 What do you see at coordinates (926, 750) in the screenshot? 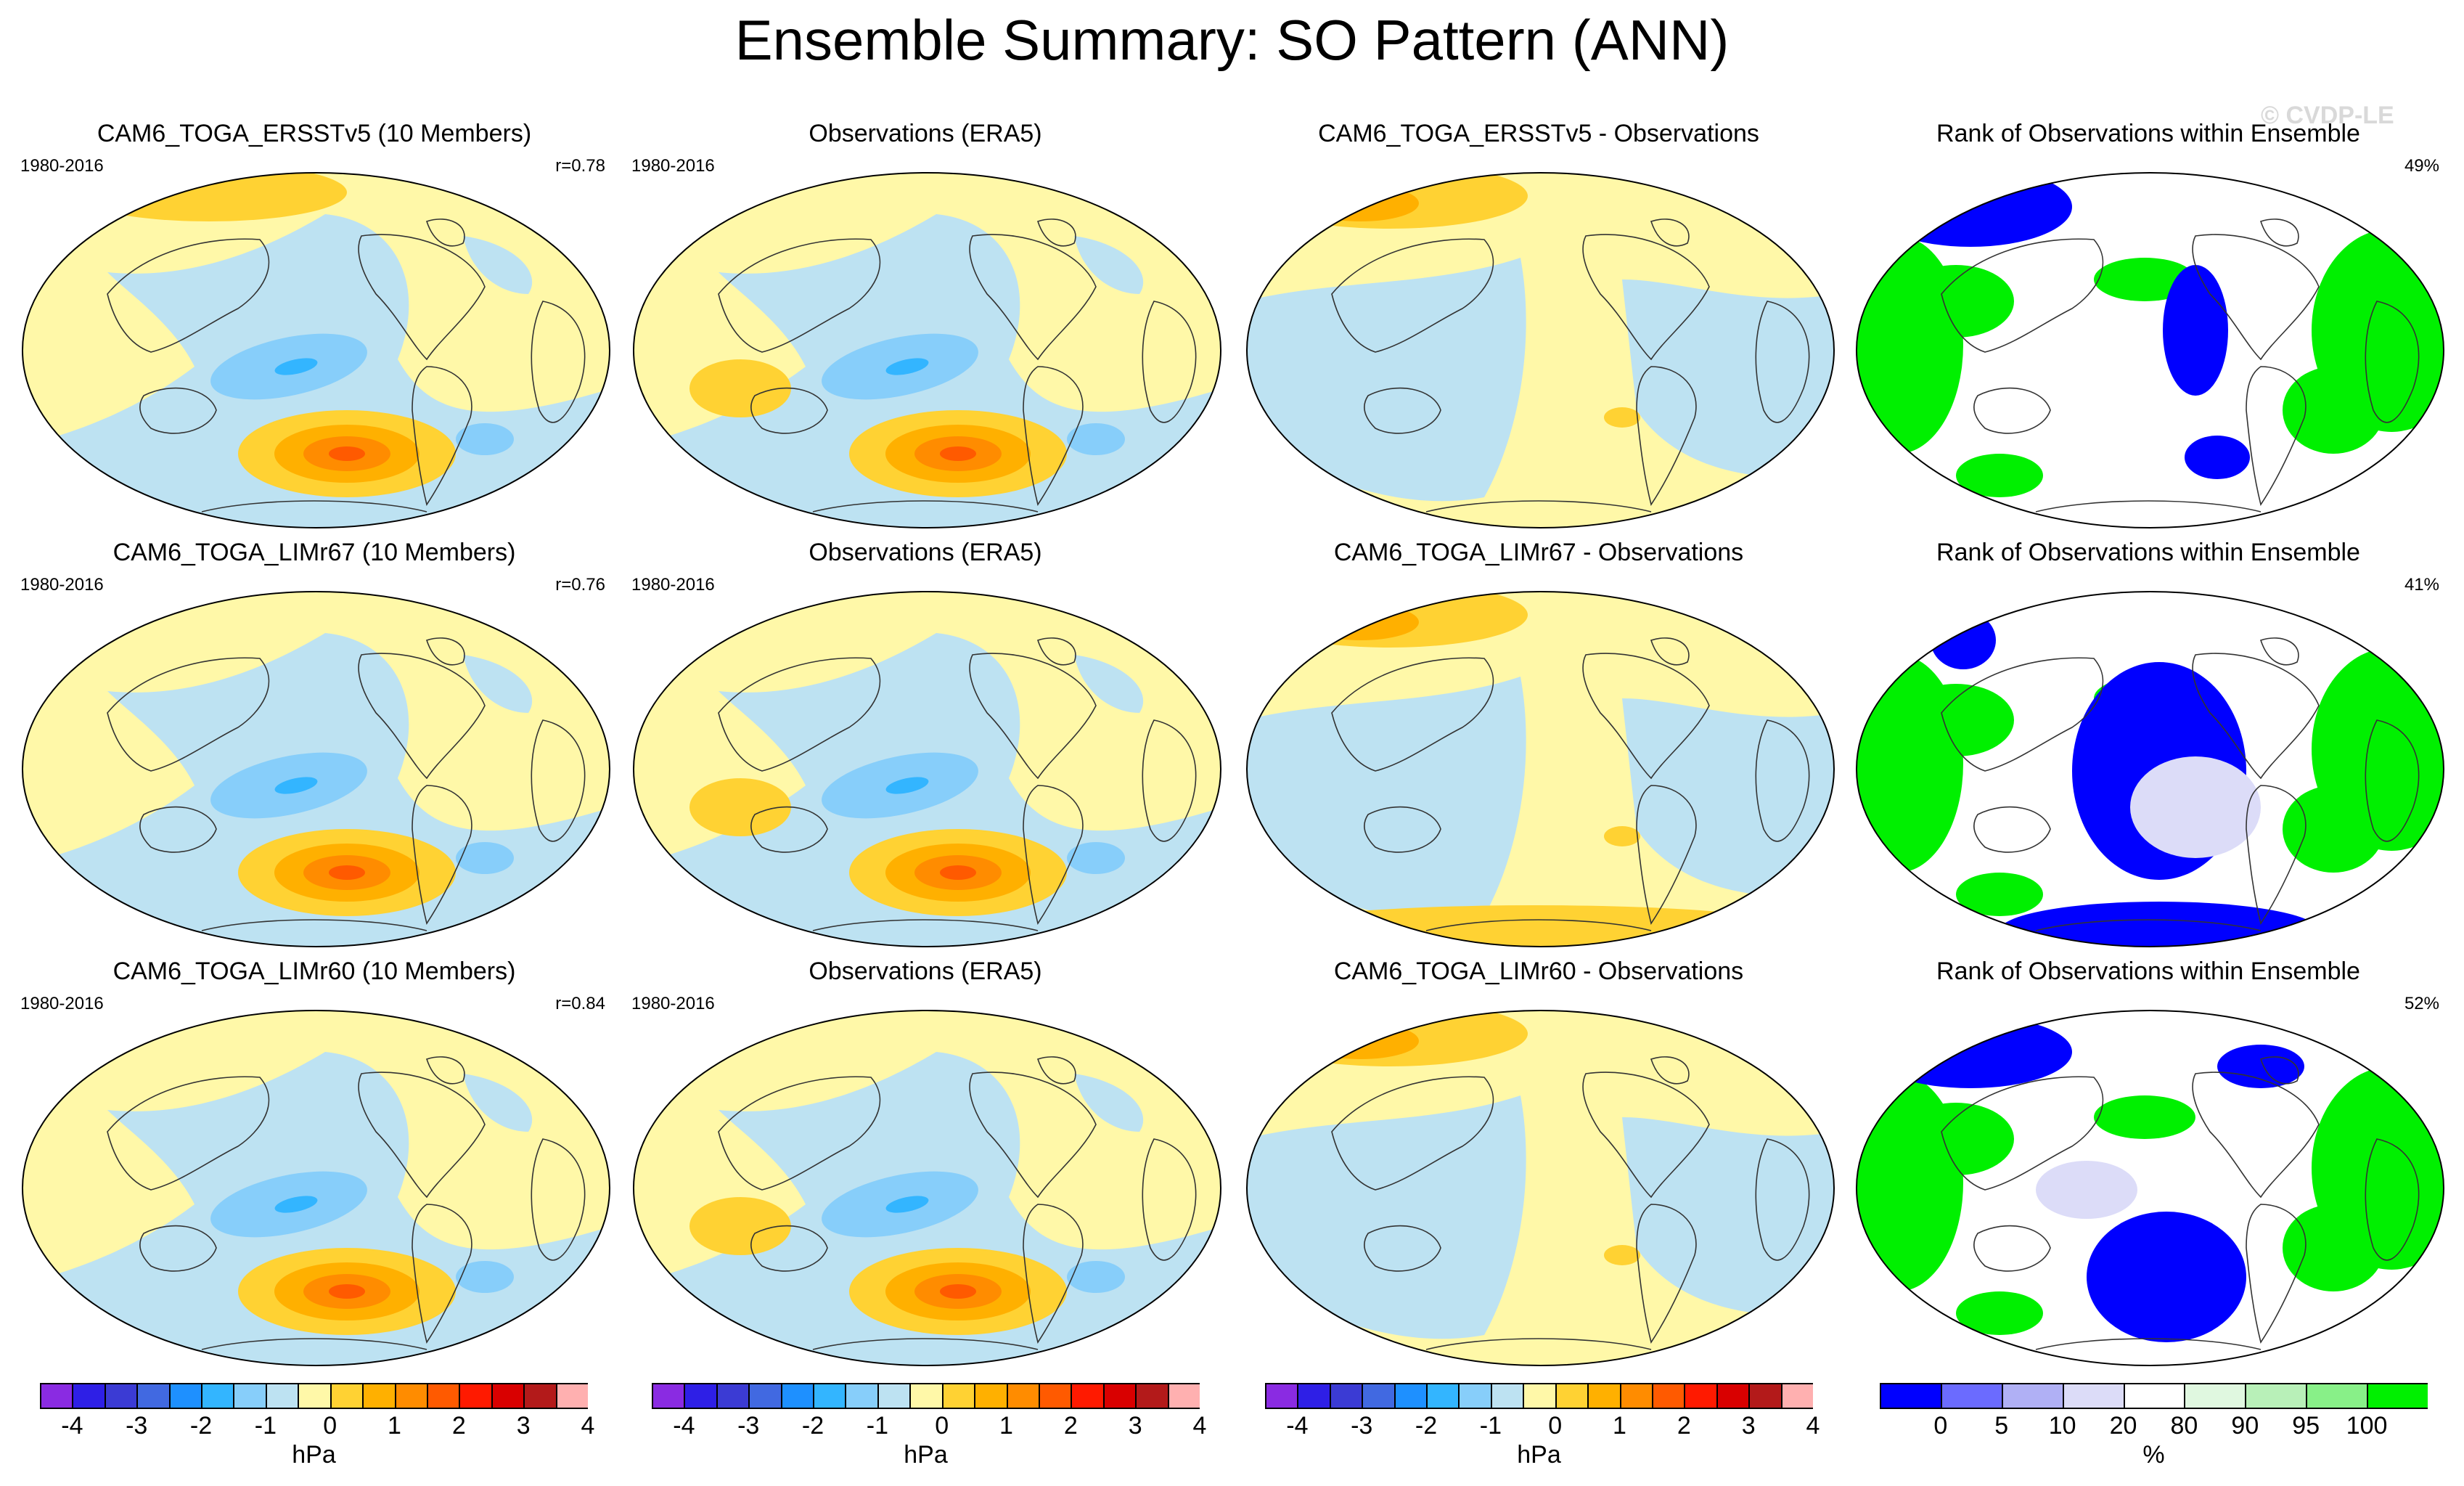
I see `map-panel: Observations (ERA5) 1980-2016` at bounding box center [926, 750].